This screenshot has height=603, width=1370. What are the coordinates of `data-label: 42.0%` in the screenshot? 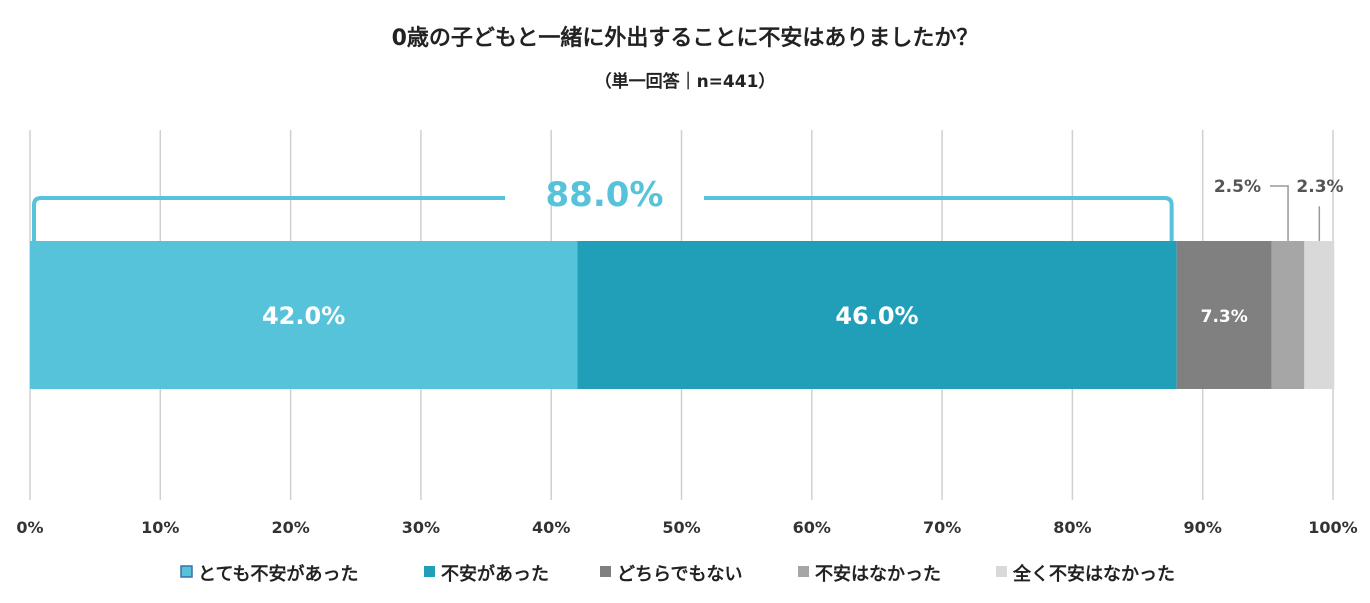 It's located at (303, 316).